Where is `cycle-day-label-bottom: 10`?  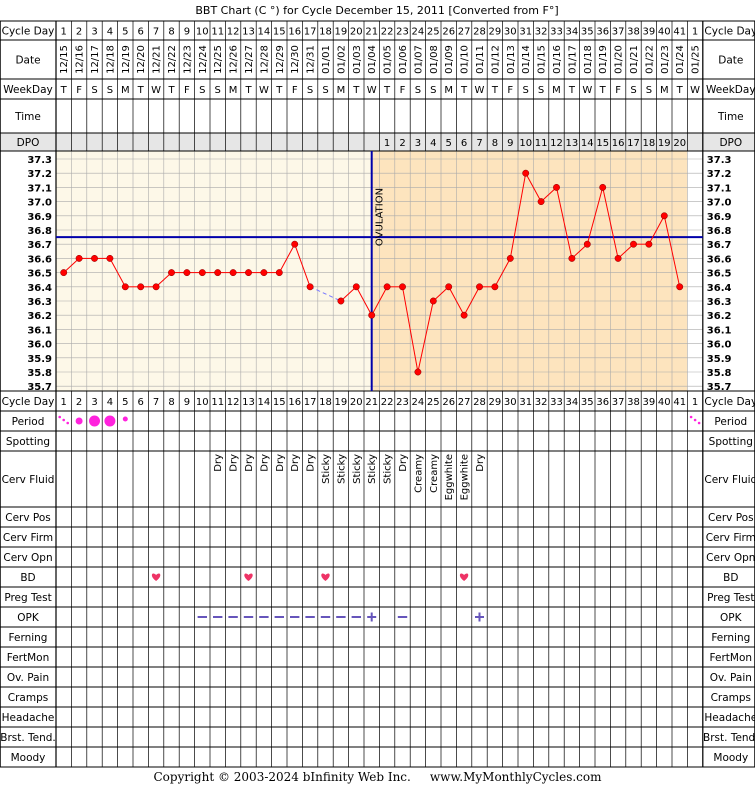 cycle-day-label-bottom: 10 is located at coordinates (202, 402).